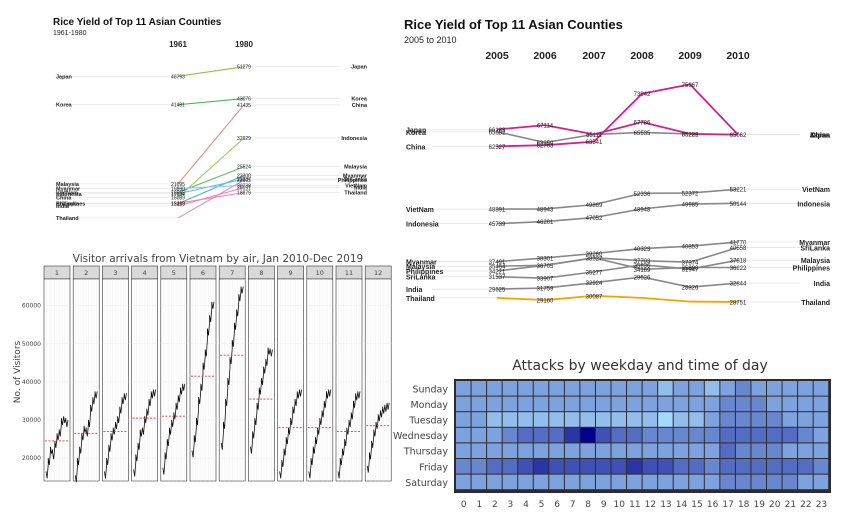 This screenshot has height=529, width=849. What do you see at coordinates (545, 290) in the screenshot?
I see `chart2-value-label: 31759` at bounding box center [545, 290].